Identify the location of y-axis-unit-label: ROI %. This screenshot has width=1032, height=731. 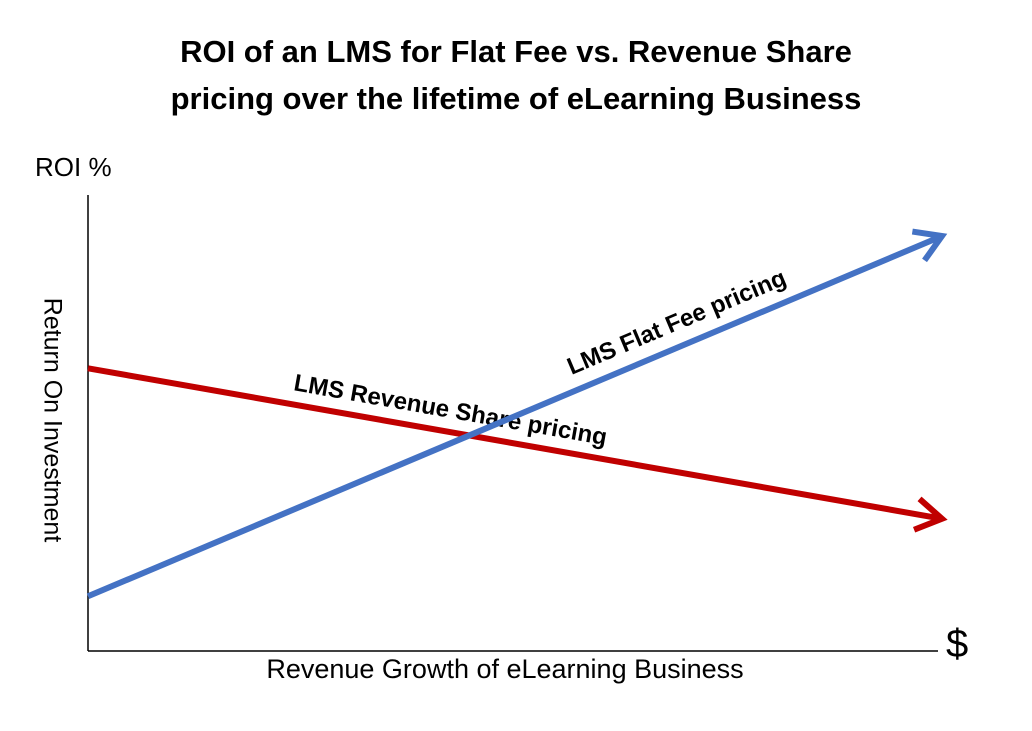
(73, 167).